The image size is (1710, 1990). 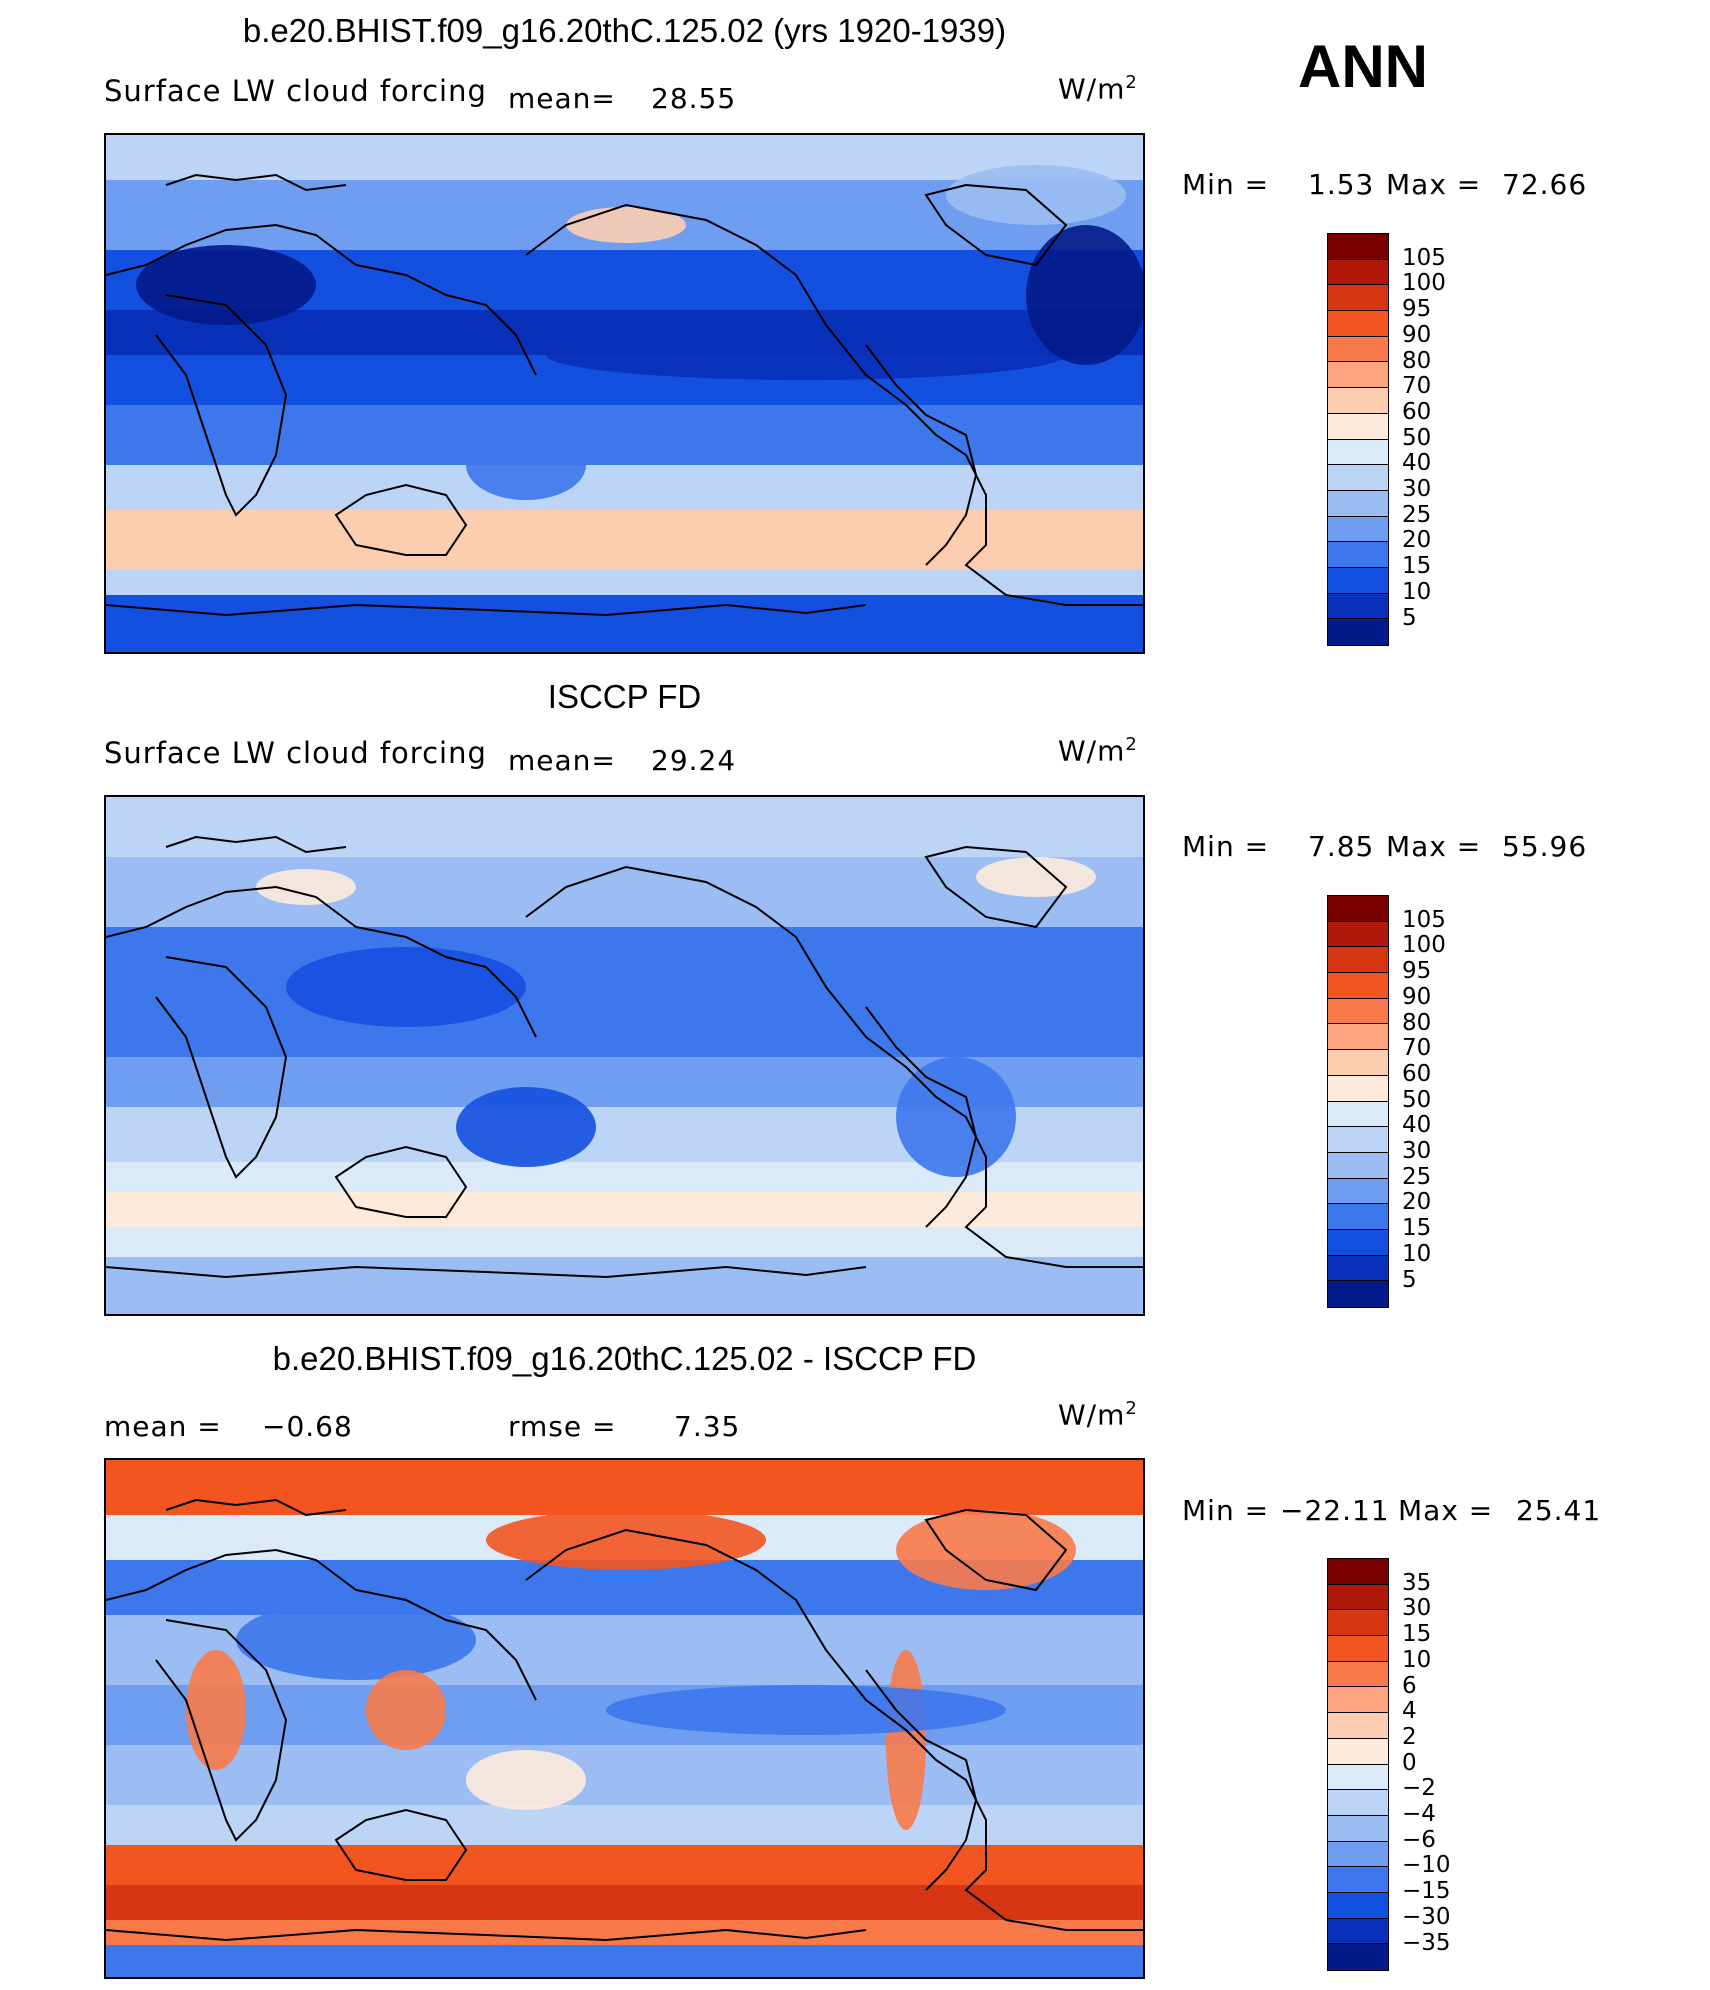 What do you see at coordinates (694, 98) in the screenshot?
I see `panel1-mean-value: 28.55` at bounding box center [694, 98].